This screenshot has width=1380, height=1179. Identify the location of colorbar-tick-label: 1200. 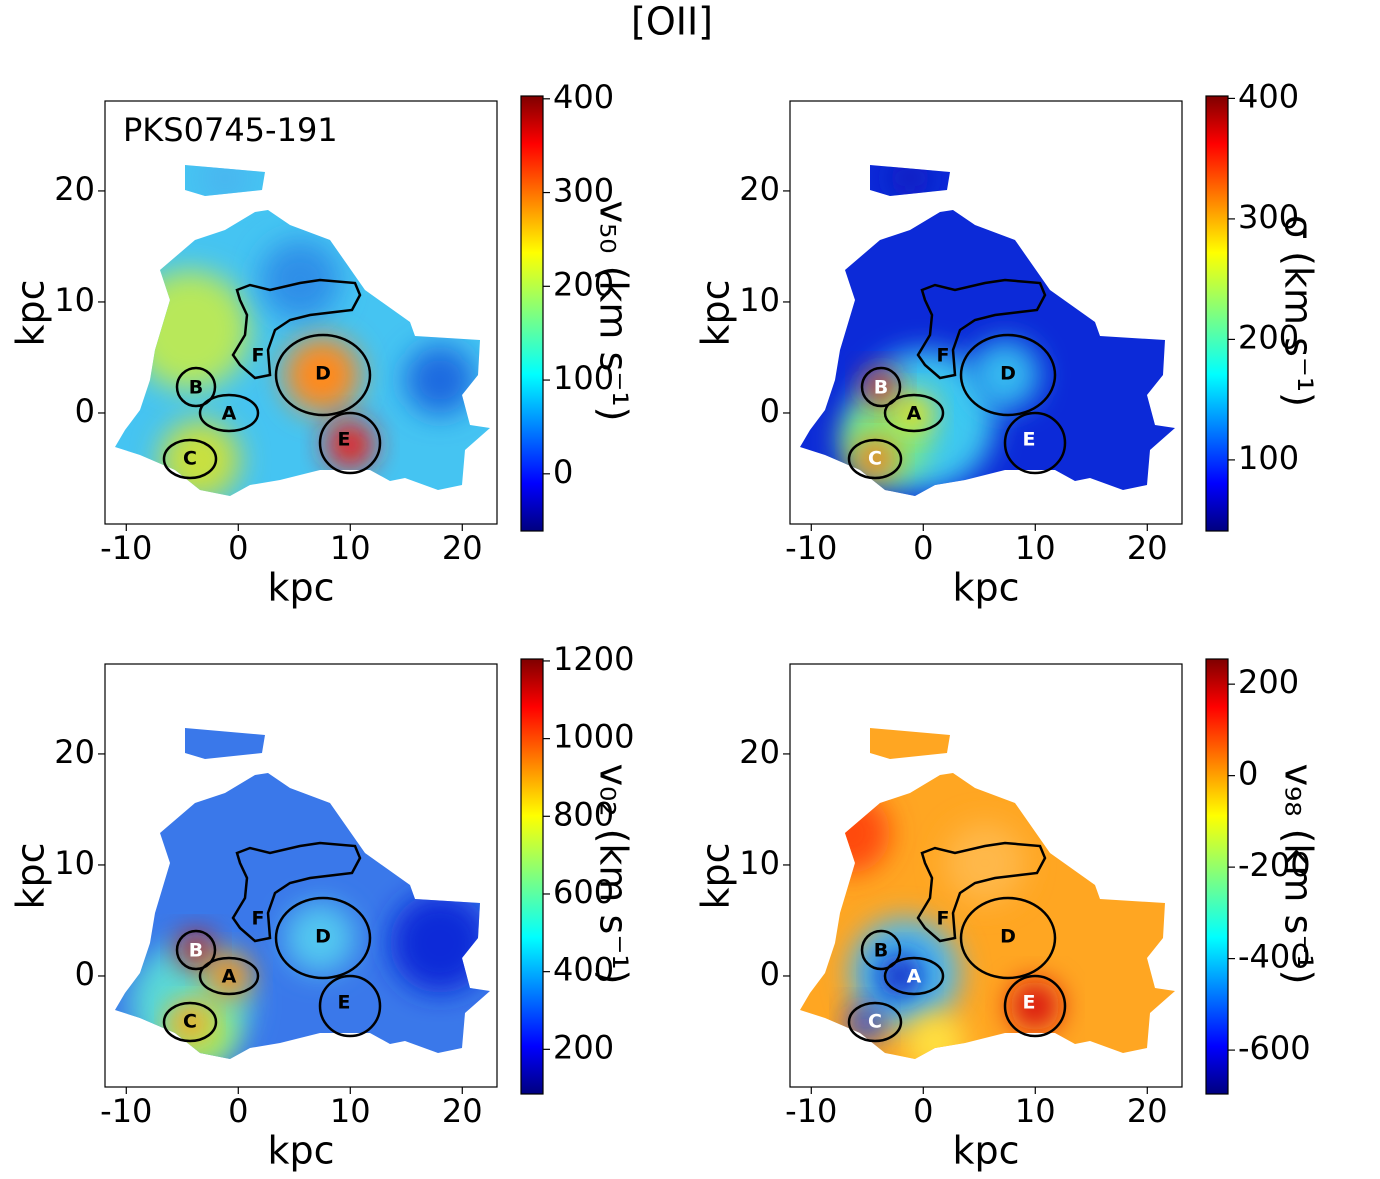
(593, 659).